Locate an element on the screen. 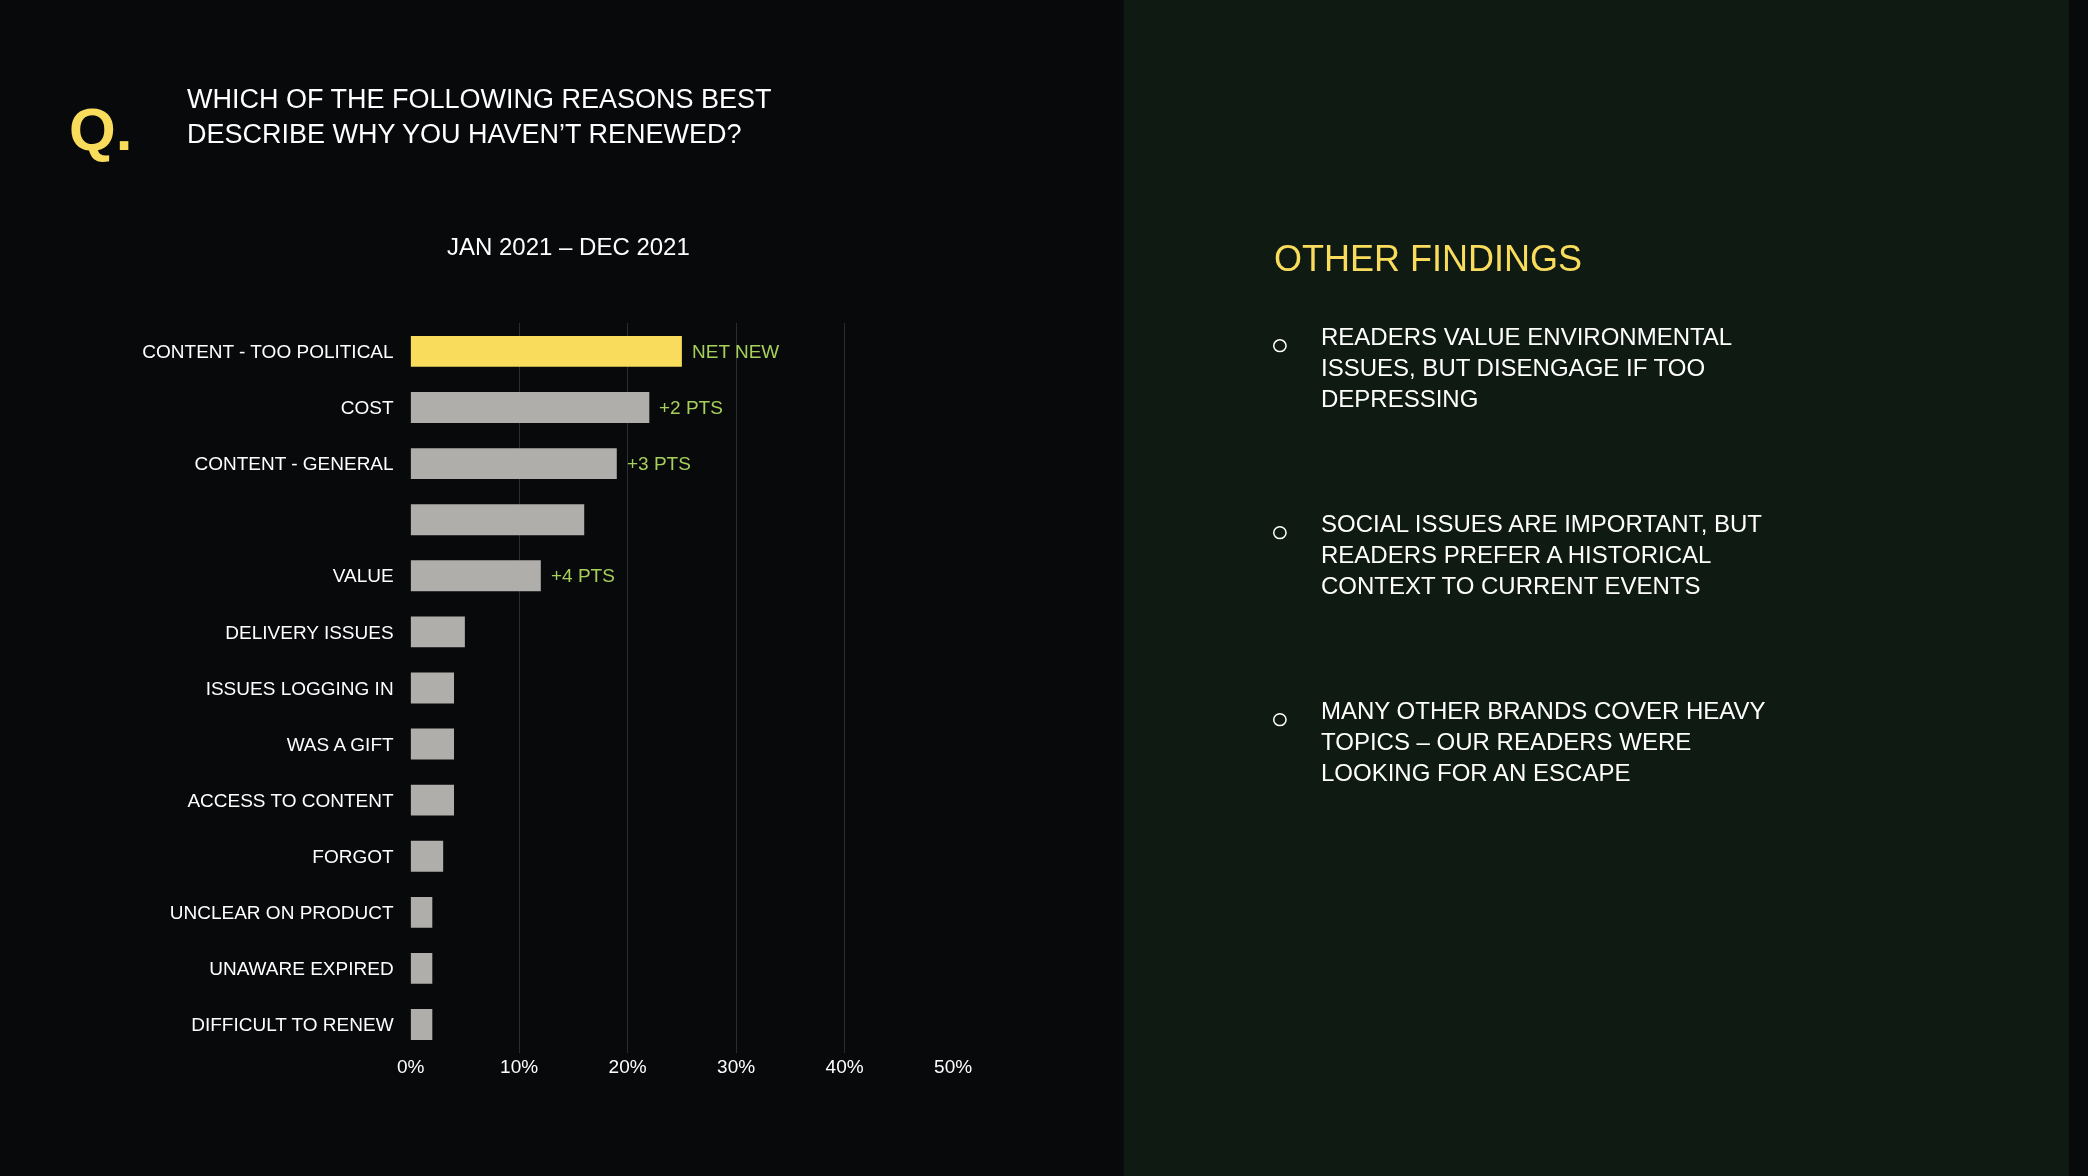 The image size is (2088, 1176). annotation: +2 PTS is located at coordinates (691, 407).